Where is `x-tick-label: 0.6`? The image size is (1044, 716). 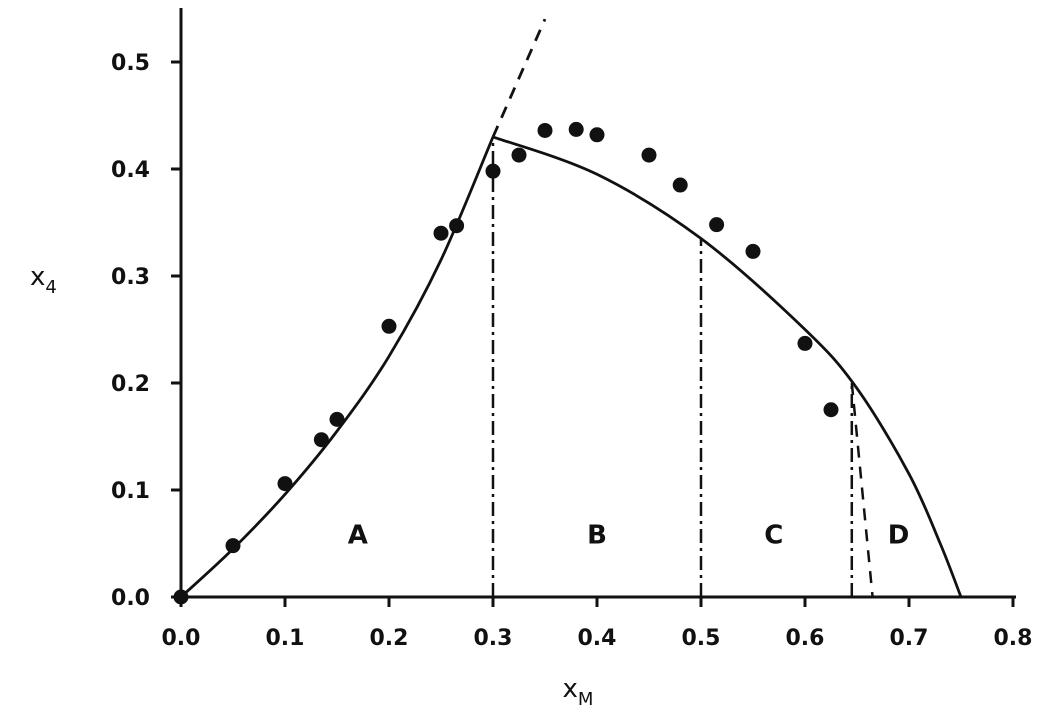
x-tick-label: 0.6 is located at coordinates (805, 638).